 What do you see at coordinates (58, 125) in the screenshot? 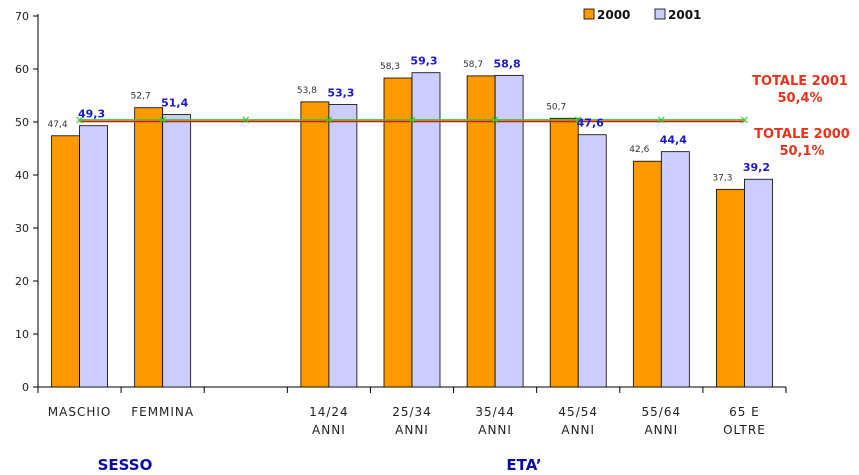
I see `data-label-2000: 47,4` at bounding box center [58, 125].